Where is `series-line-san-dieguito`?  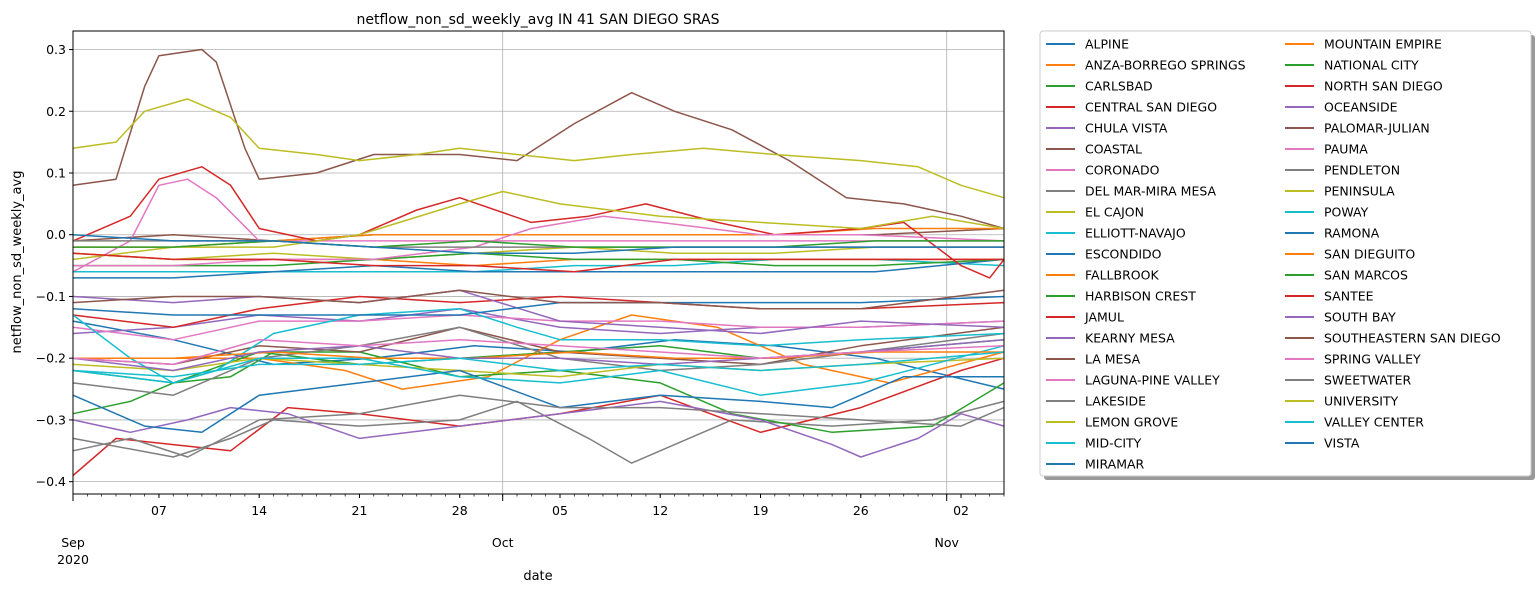
series-line-san-dieguito is located at coordinates (538, 355).